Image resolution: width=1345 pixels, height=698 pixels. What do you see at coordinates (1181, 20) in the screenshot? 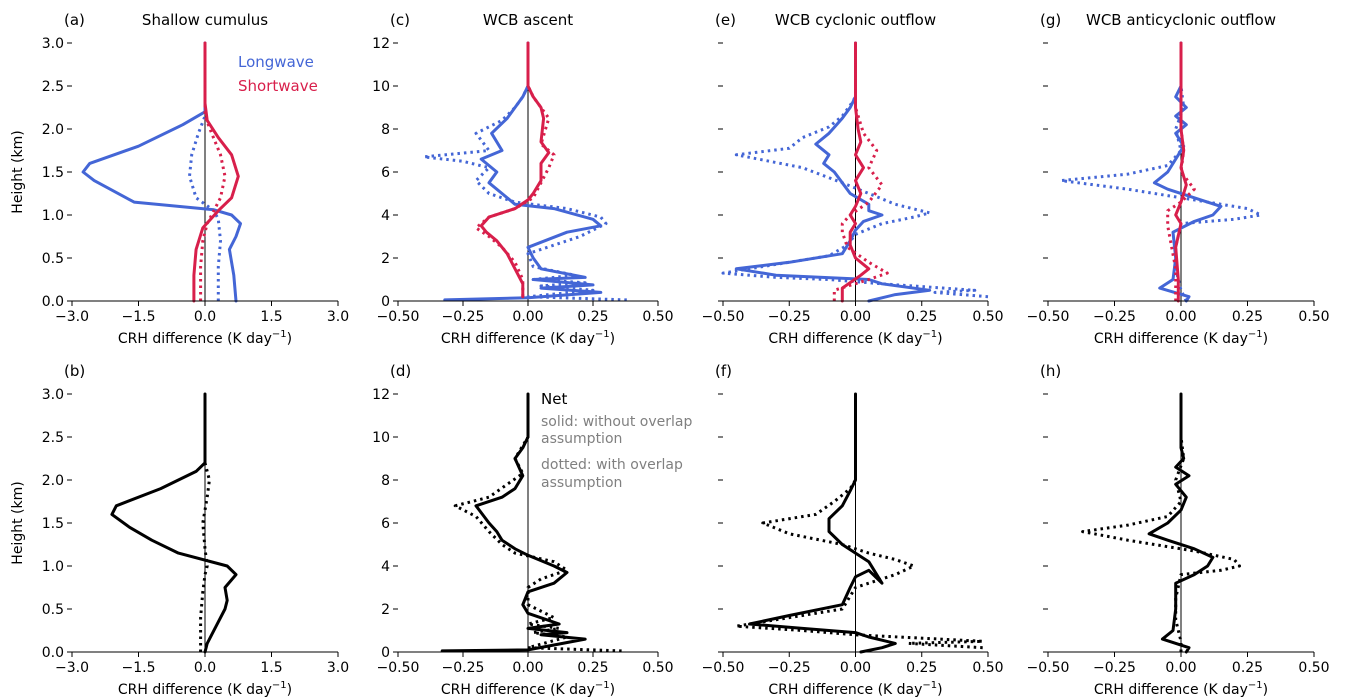
I see `panel-title: WCB anticyclonic outflow` at bounding box center [1181, 20].